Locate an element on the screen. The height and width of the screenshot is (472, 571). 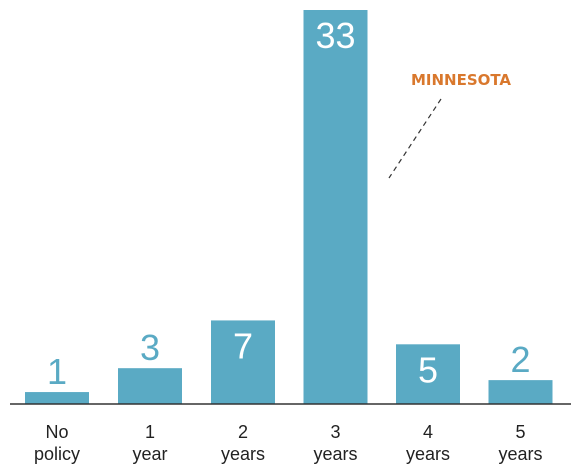
value-label: 2 is located at coordinates (520, 359).